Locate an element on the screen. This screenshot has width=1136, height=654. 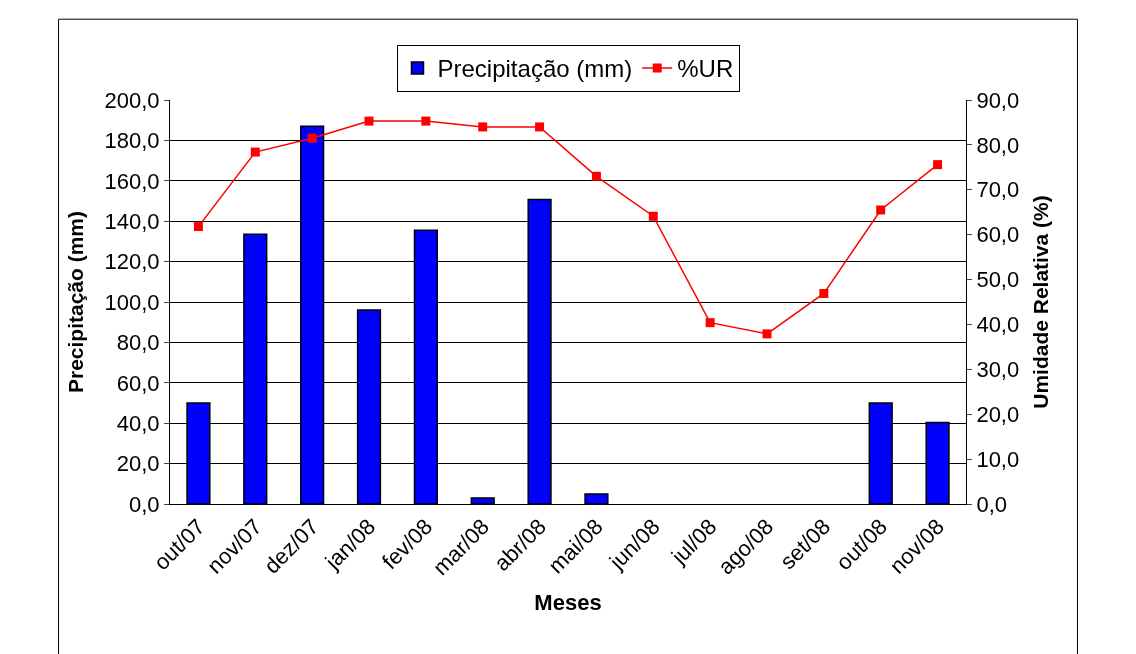
y2-tick-label: 60,0 is located at coordinates (998, 235).